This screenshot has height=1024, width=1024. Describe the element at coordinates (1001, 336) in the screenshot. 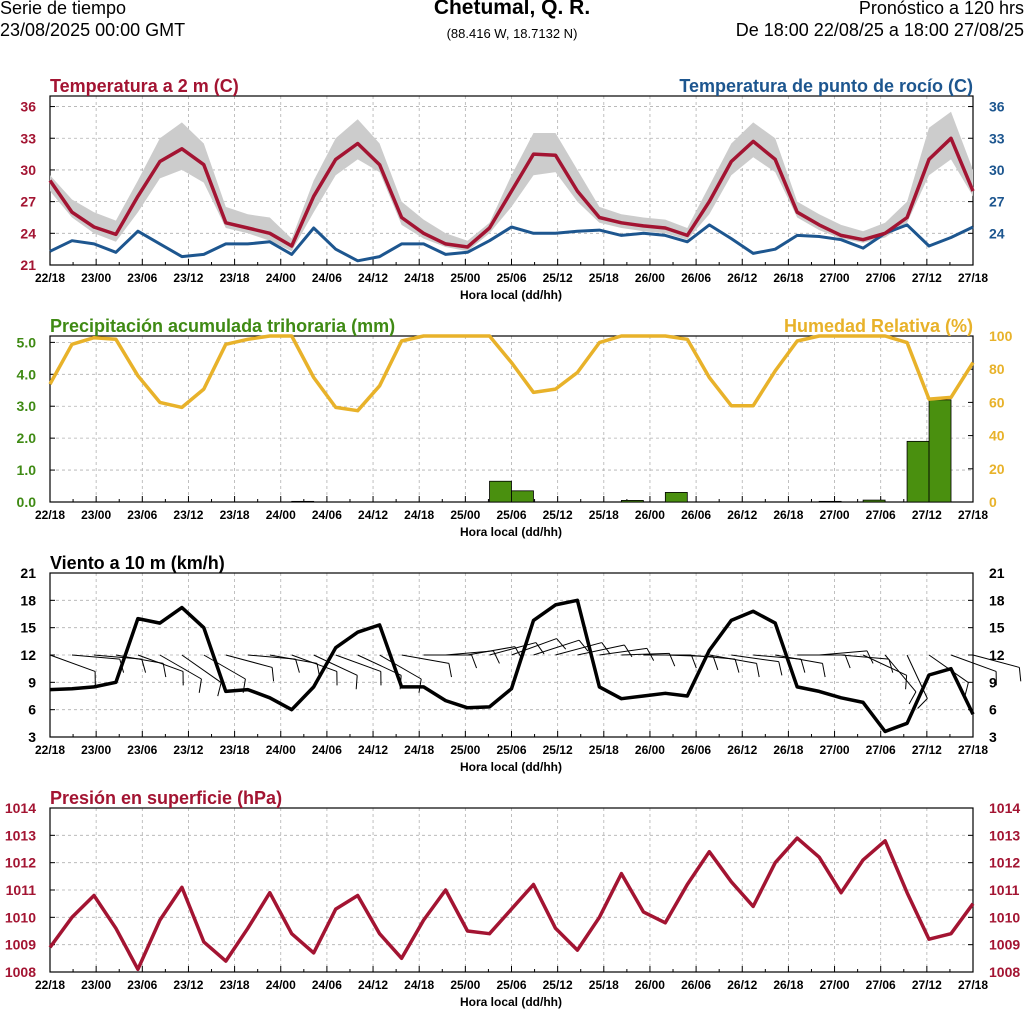

I see `y-tick-label-right: 100` at that location.